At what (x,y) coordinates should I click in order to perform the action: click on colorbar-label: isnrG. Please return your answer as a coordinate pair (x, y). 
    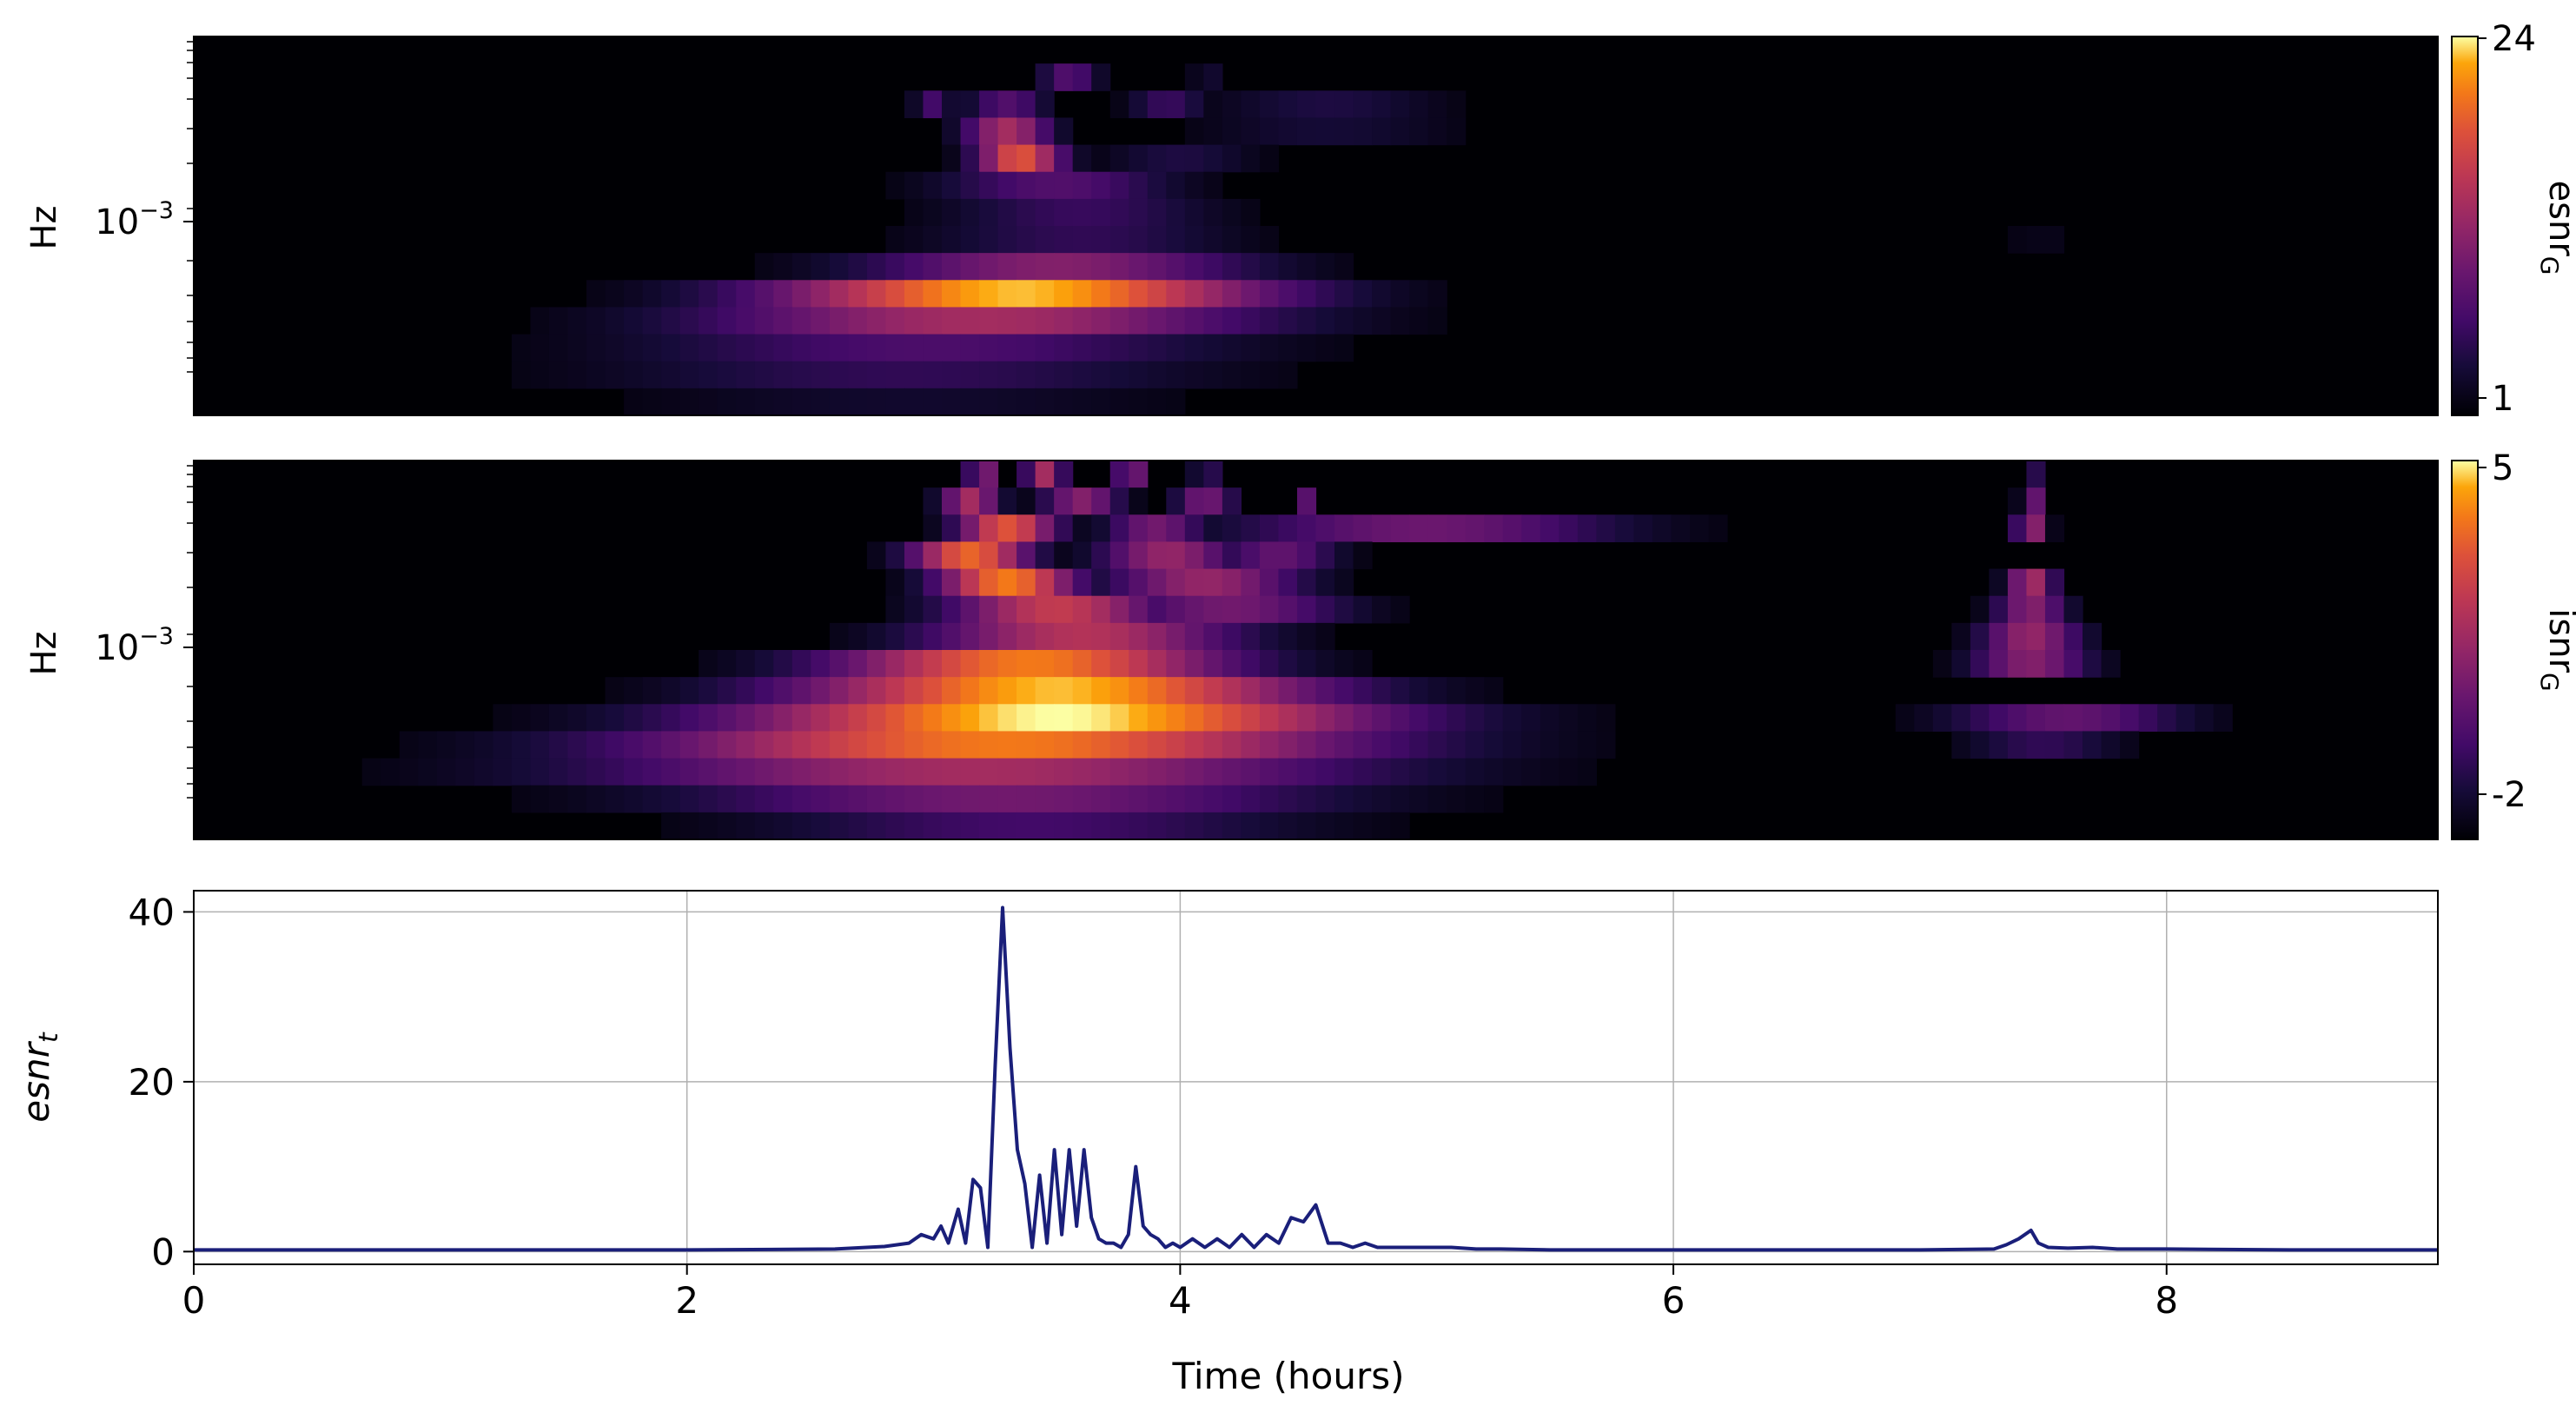
    Looking at the image, I should click on (2555, 649).